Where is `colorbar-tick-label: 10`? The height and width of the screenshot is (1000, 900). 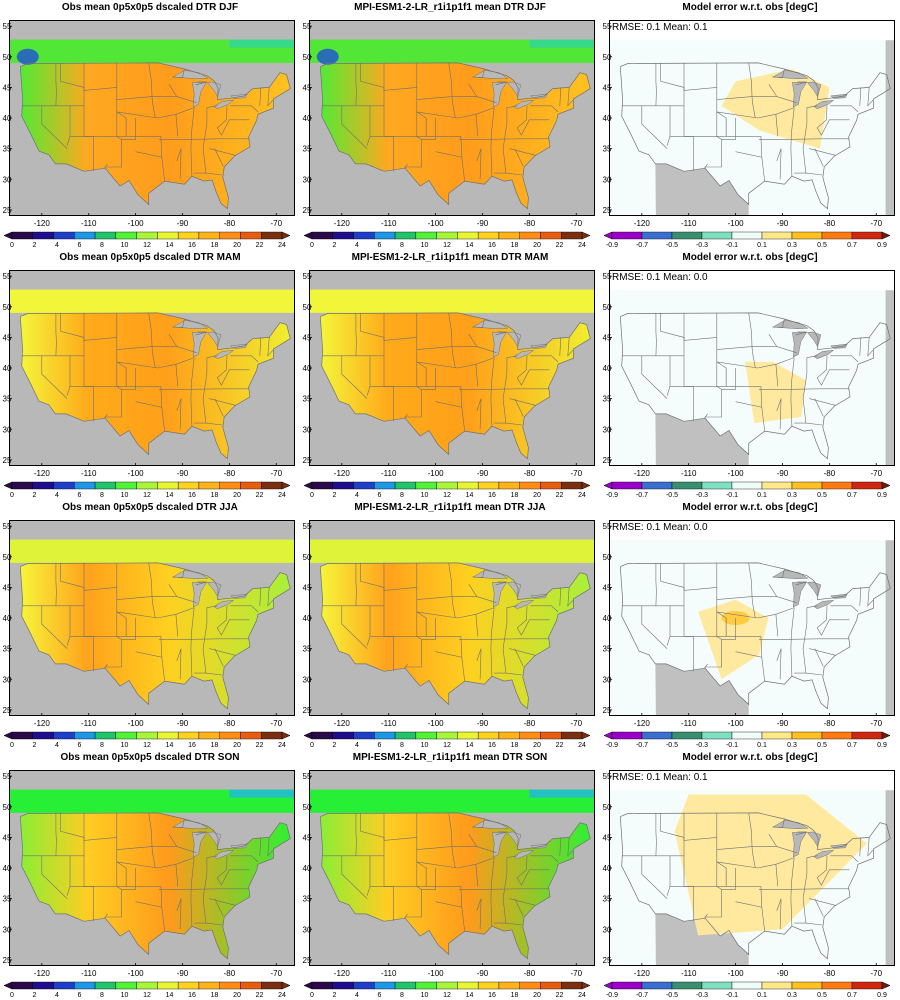
colorbar-tick-label: 10 is located at coordinates (425, 995).